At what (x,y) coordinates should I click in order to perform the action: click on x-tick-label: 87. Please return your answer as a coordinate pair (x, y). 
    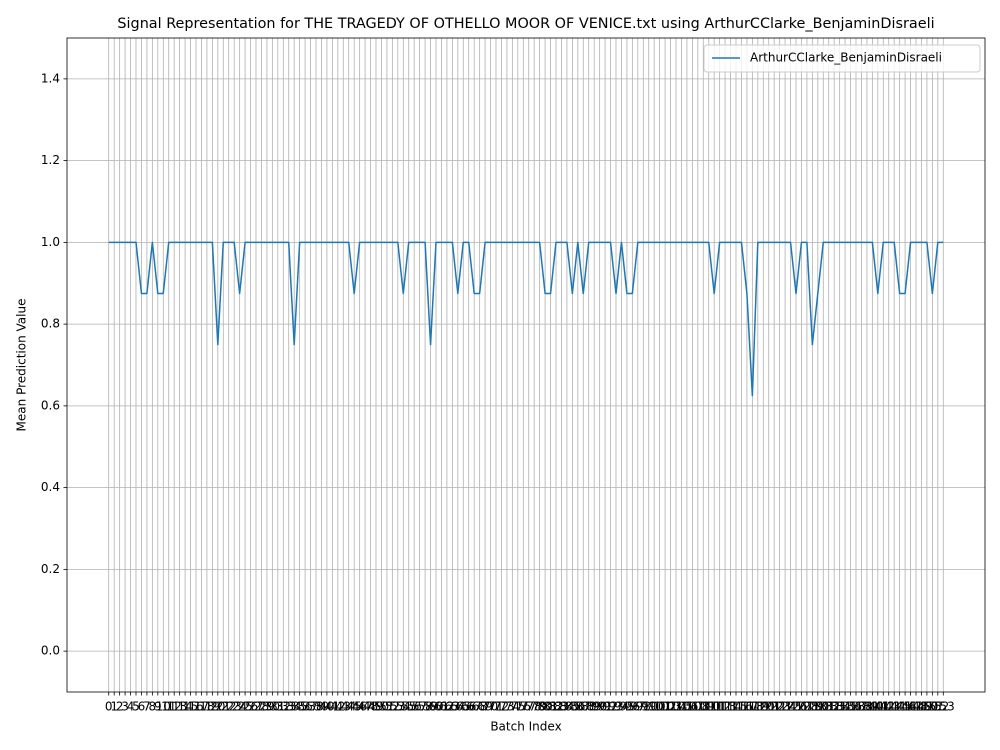
    Looking at the image, I should click on (583, 707).